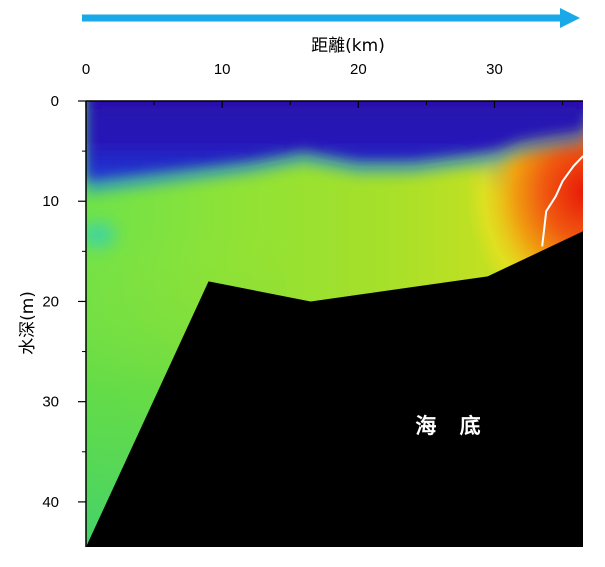 This screenshot has width=605, height=567. Describe the element at coordinates (494, 69) in the screenshot. I see `x-tick-label: 30` at that location.